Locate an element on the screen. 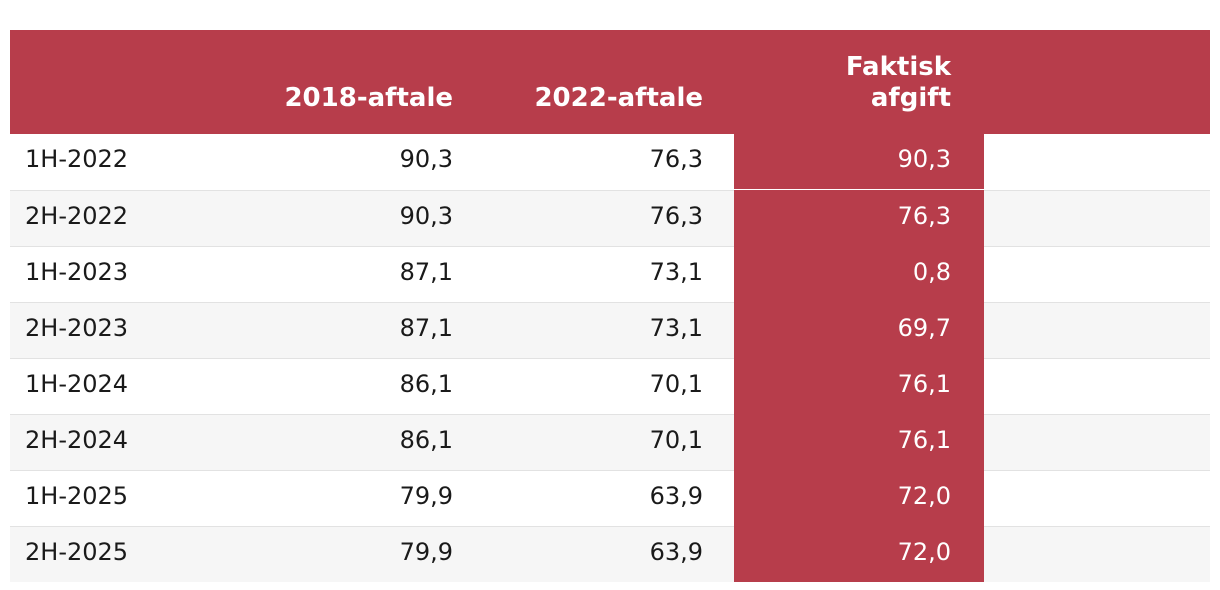  header-faktisk-line2: afgift is located at coordinates (910, 98).